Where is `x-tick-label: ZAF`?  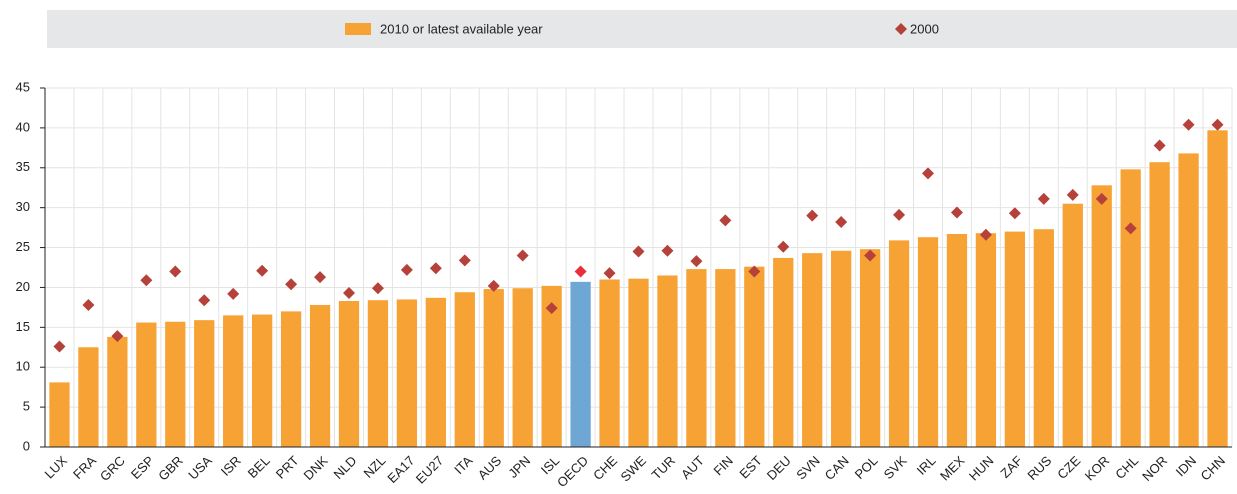 x-tick-label: ZAF is located at coordinates (1011, 467).